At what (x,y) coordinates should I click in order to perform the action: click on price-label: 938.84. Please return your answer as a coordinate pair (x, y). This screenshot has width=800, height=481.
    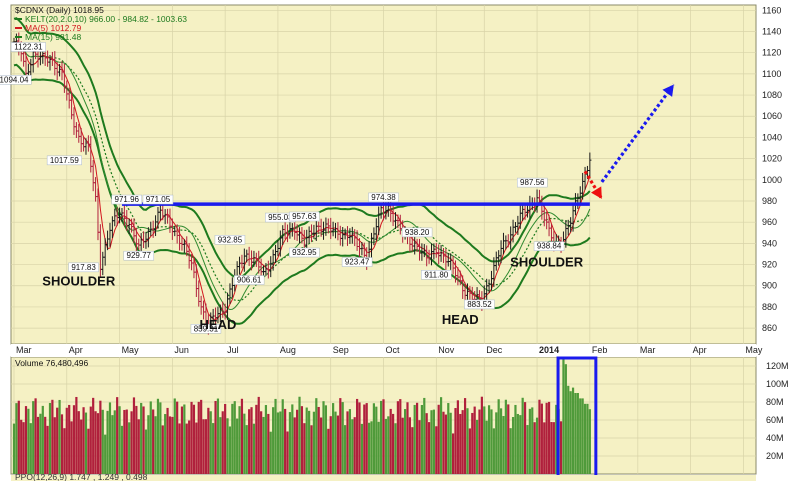
    Looking at the image, I should click on (549, 246).